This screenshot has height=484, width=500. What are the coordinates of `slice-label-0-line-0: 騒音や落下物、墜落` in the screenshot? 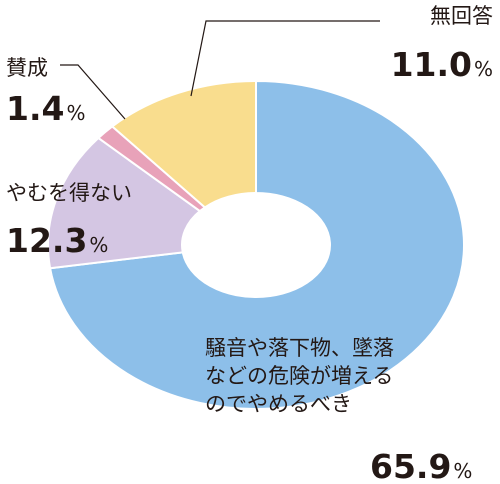 It's located at (299, 348).